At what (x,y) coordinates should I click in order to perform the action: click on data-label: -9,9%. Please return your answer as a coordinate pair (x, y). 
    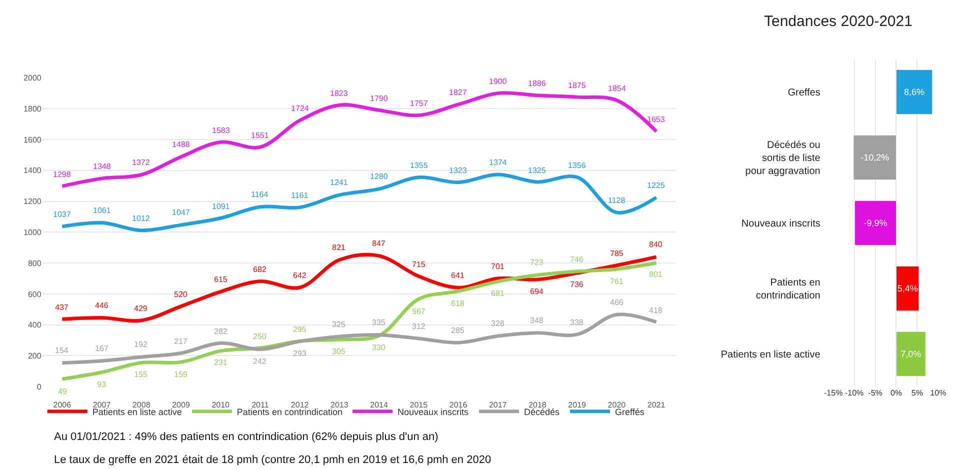
    Looking at the image, I should click on (876, 223).